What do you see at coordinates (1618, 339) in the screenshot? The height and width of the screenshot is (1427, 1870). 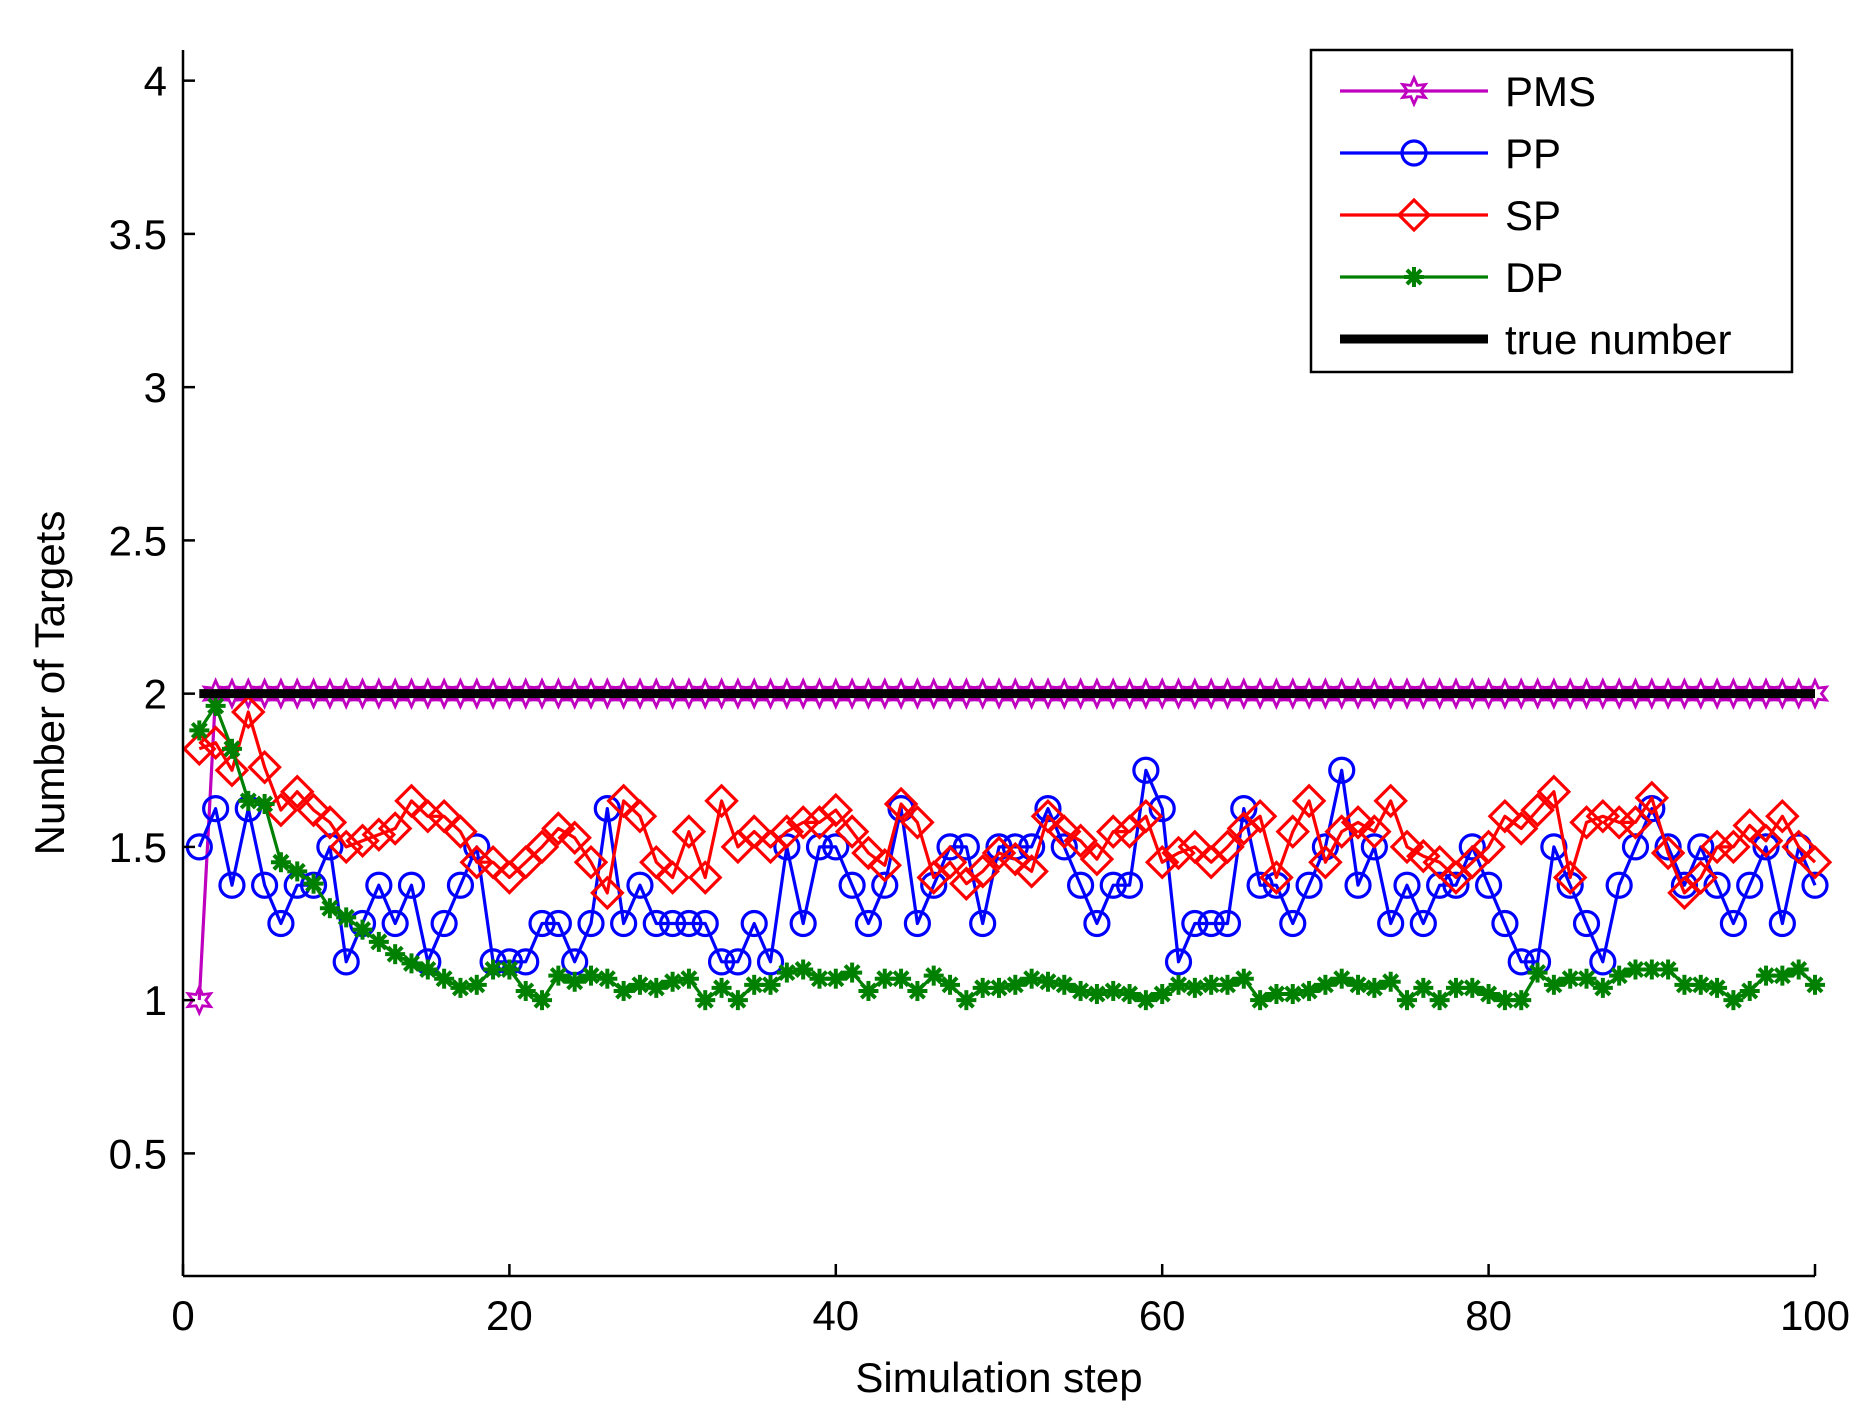 I see `legend-label: true number` at bounding box center [1618, 339].